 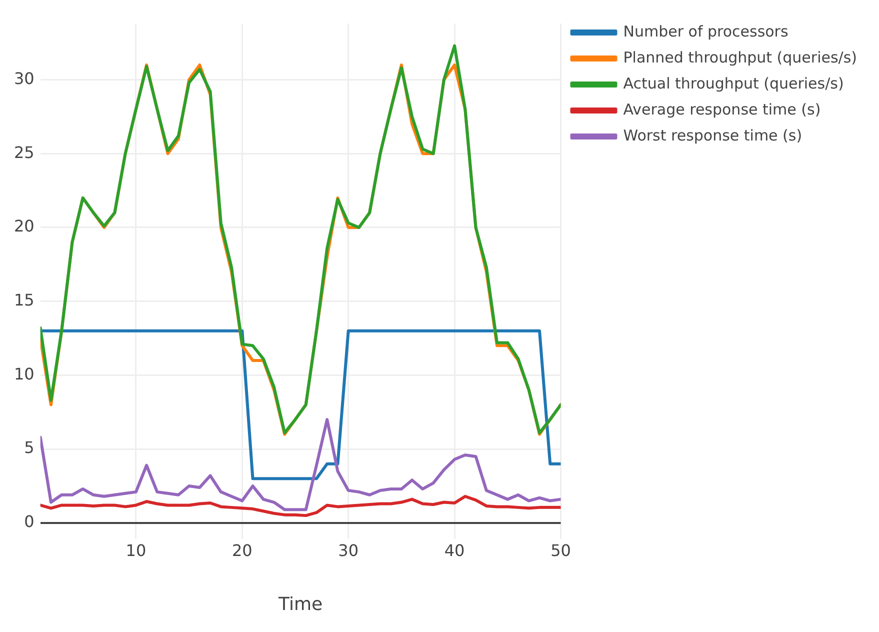 What do you see at coordinates (454, 550) in the screenshot?
I see `x-tick-label: 40` at bounding box center [454, 550].